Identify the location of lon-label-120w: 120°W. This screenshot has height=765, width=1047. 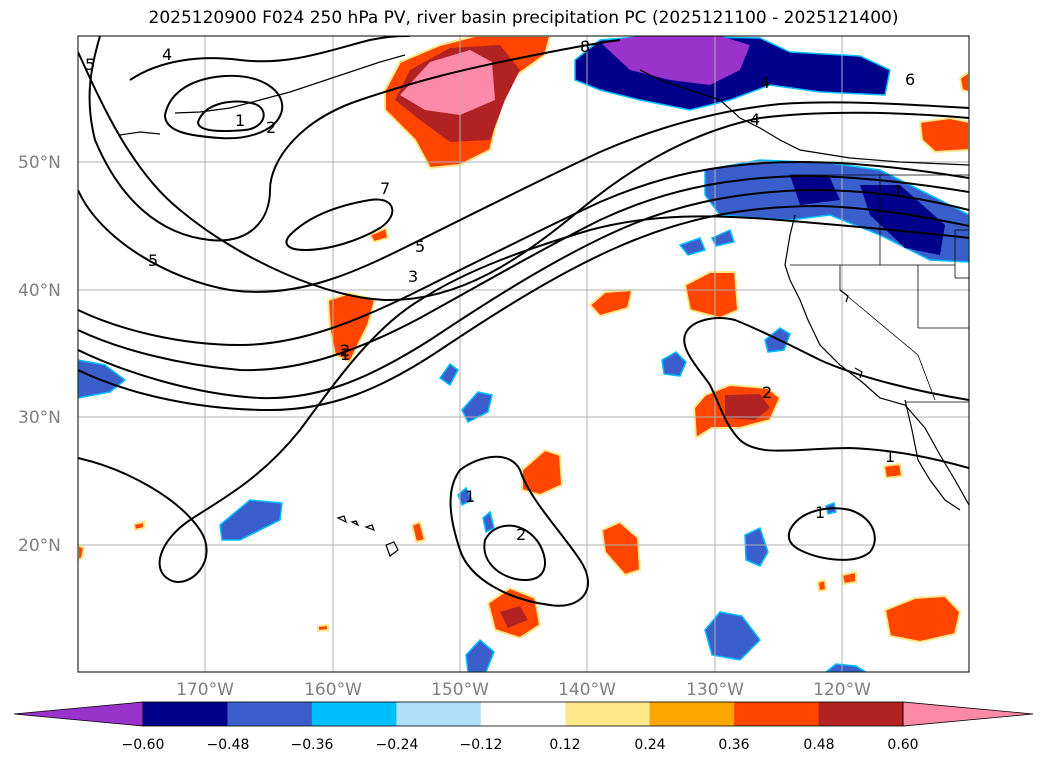
(842, 690).